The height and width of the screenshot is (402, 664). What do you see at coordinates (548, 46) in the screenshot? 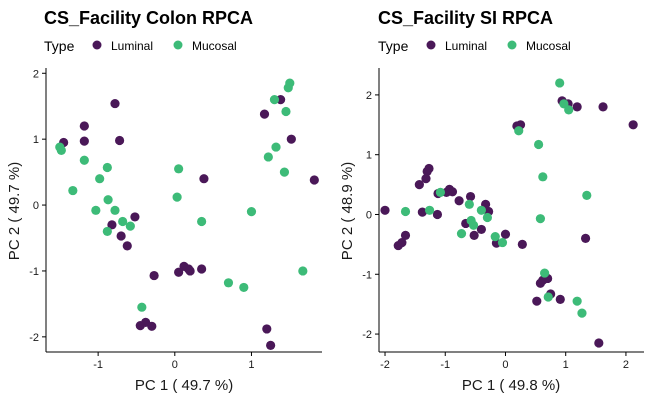
I see `si-legend-mucosal-label: Mucosal` at bounding box center [548, 46].